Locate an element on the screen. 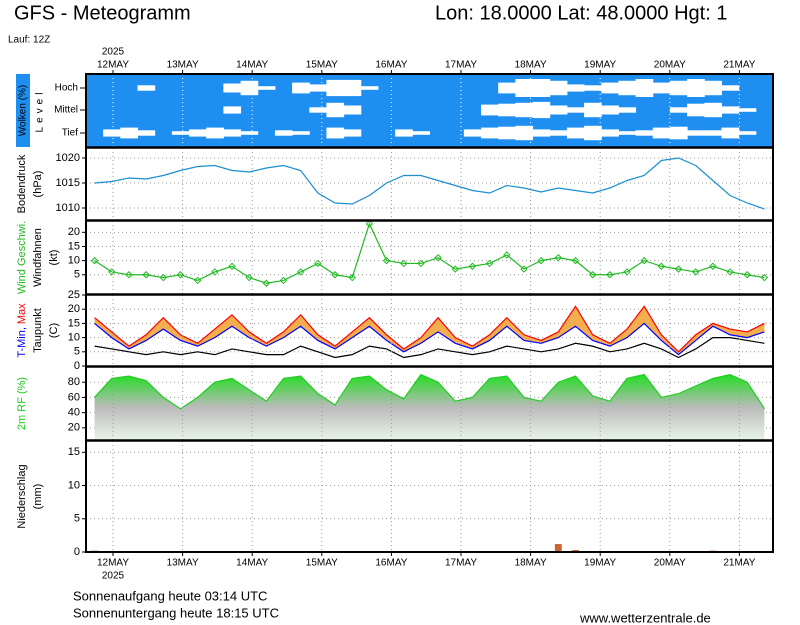 The width and height of the screenshot is (800, 625). axis-label: 2m RF (%) is located at coordinates (22, 403).